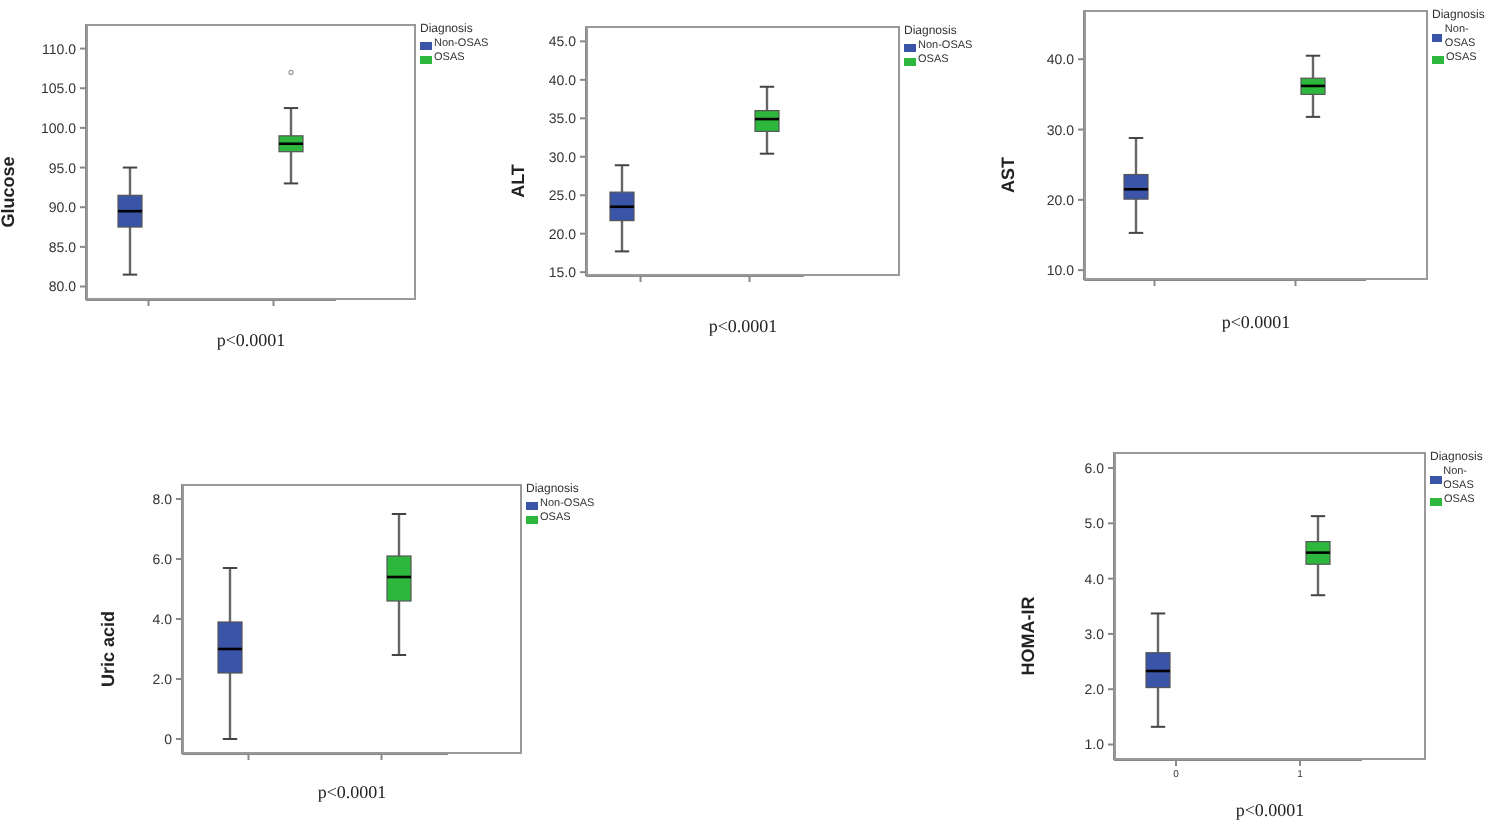 This screenshot has width=1494, height=836. What do you see at coordinates (9, 192) in the screenshot?
I see `y-axis-title: Glucose` at bounding box center [9, 192].